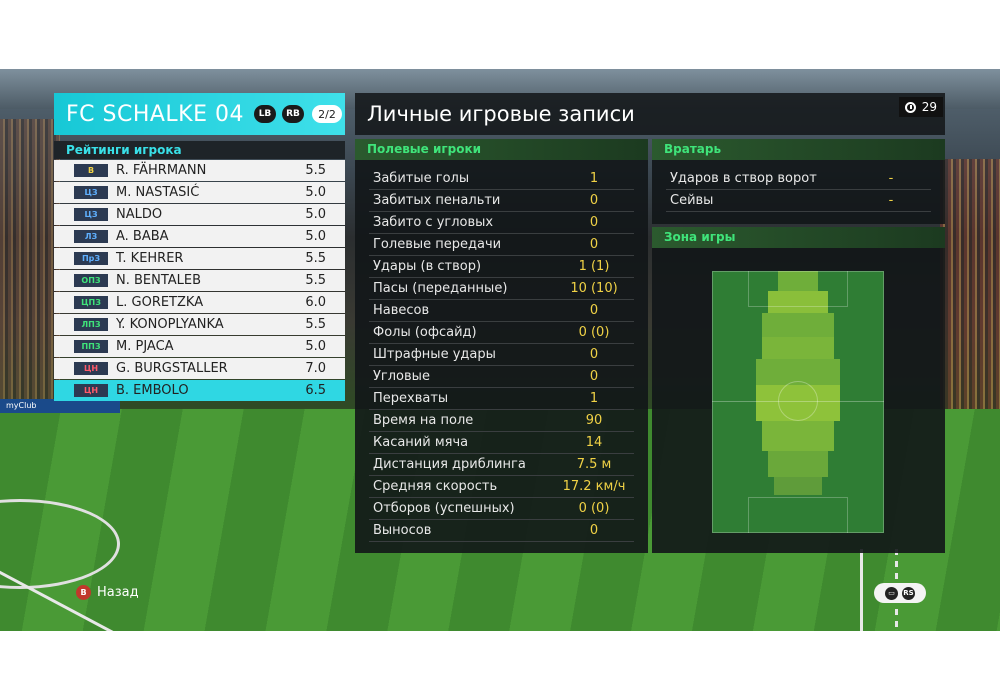  What do you see at coordinates (861, 590) in the screenshot?
I see `pitch-line` at bounding box center [861, 590].